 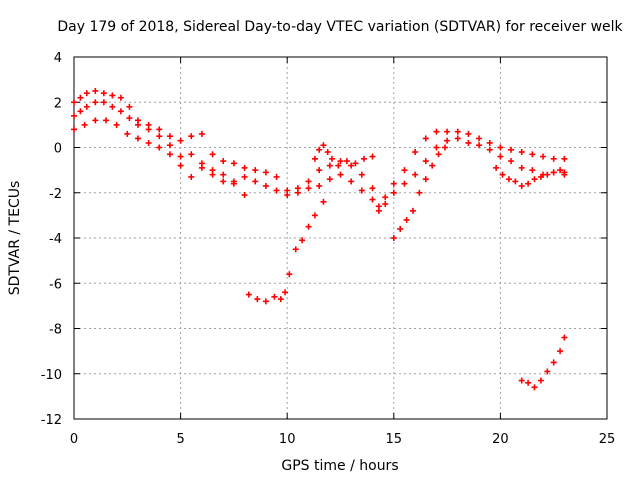 What do you see at coordinates (530, 176) in the screenshot?
I see `series-late-band` at bounding box center [530, 176].